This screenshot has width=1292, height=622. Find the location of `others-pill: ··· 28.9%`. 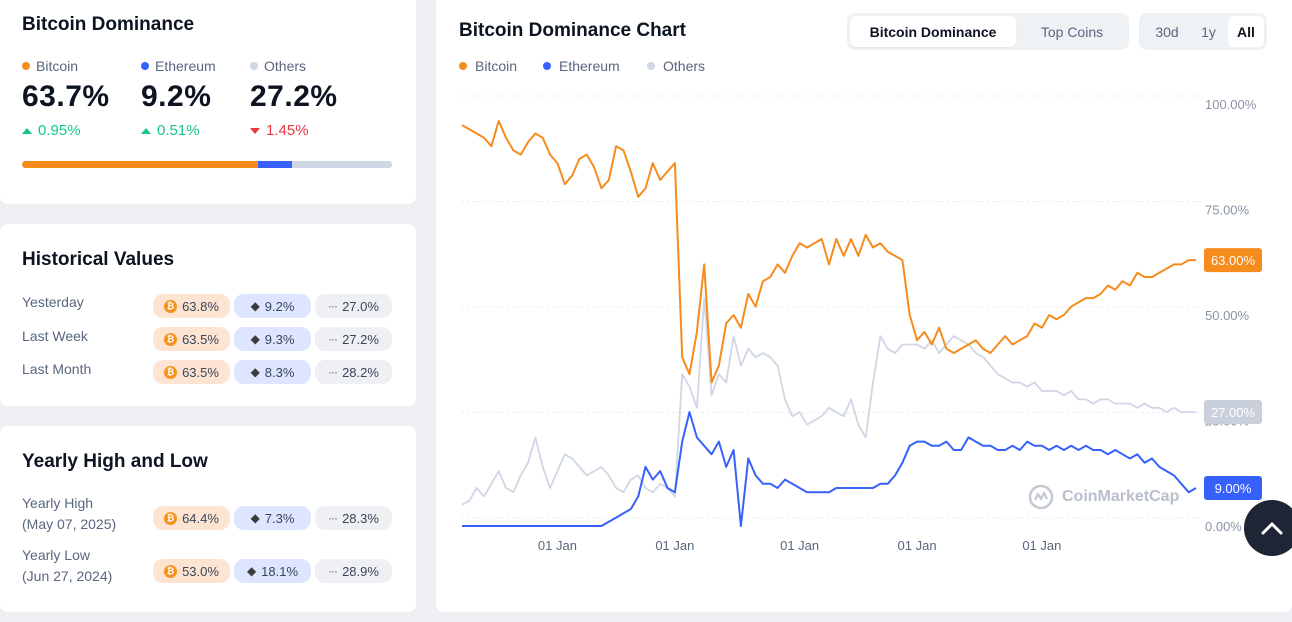

others-pill: ··· 28.9% is located at coordinates (353, 571).